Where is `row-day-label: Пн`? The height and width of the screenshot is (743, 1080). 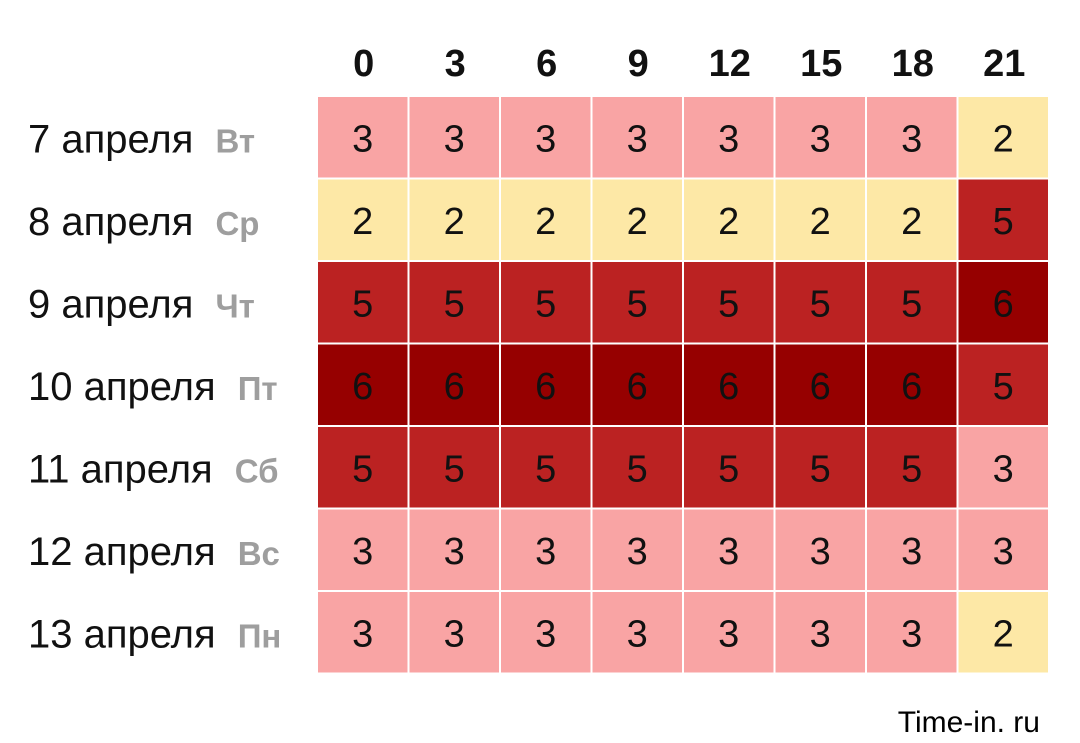 row-day-label: Пн is located at coordinates (260, 635).